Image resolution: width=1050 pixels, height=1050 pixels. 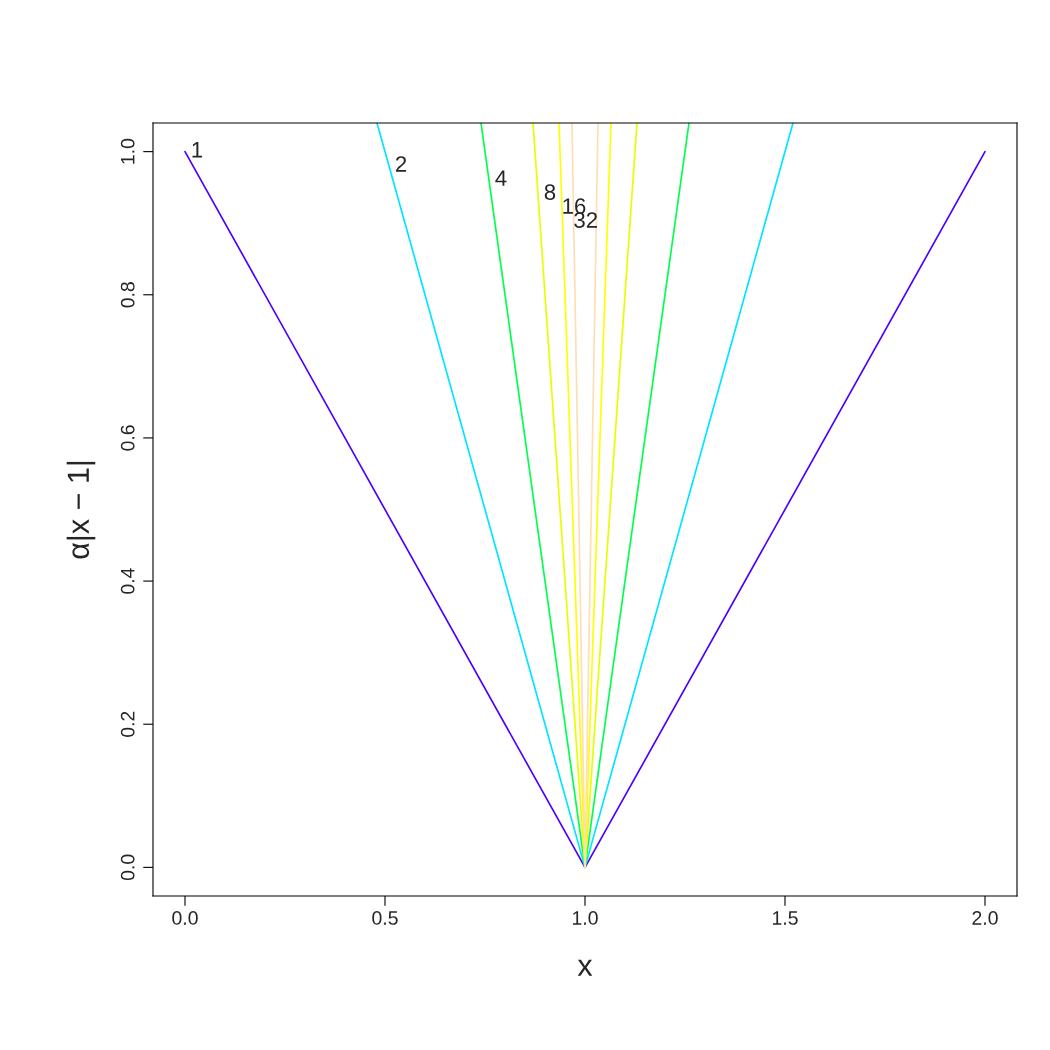 What do you see at coordinates (127, 867) in the screenshot?
I see `y-tick-label: 0.0` at bounding box center [127, 867].